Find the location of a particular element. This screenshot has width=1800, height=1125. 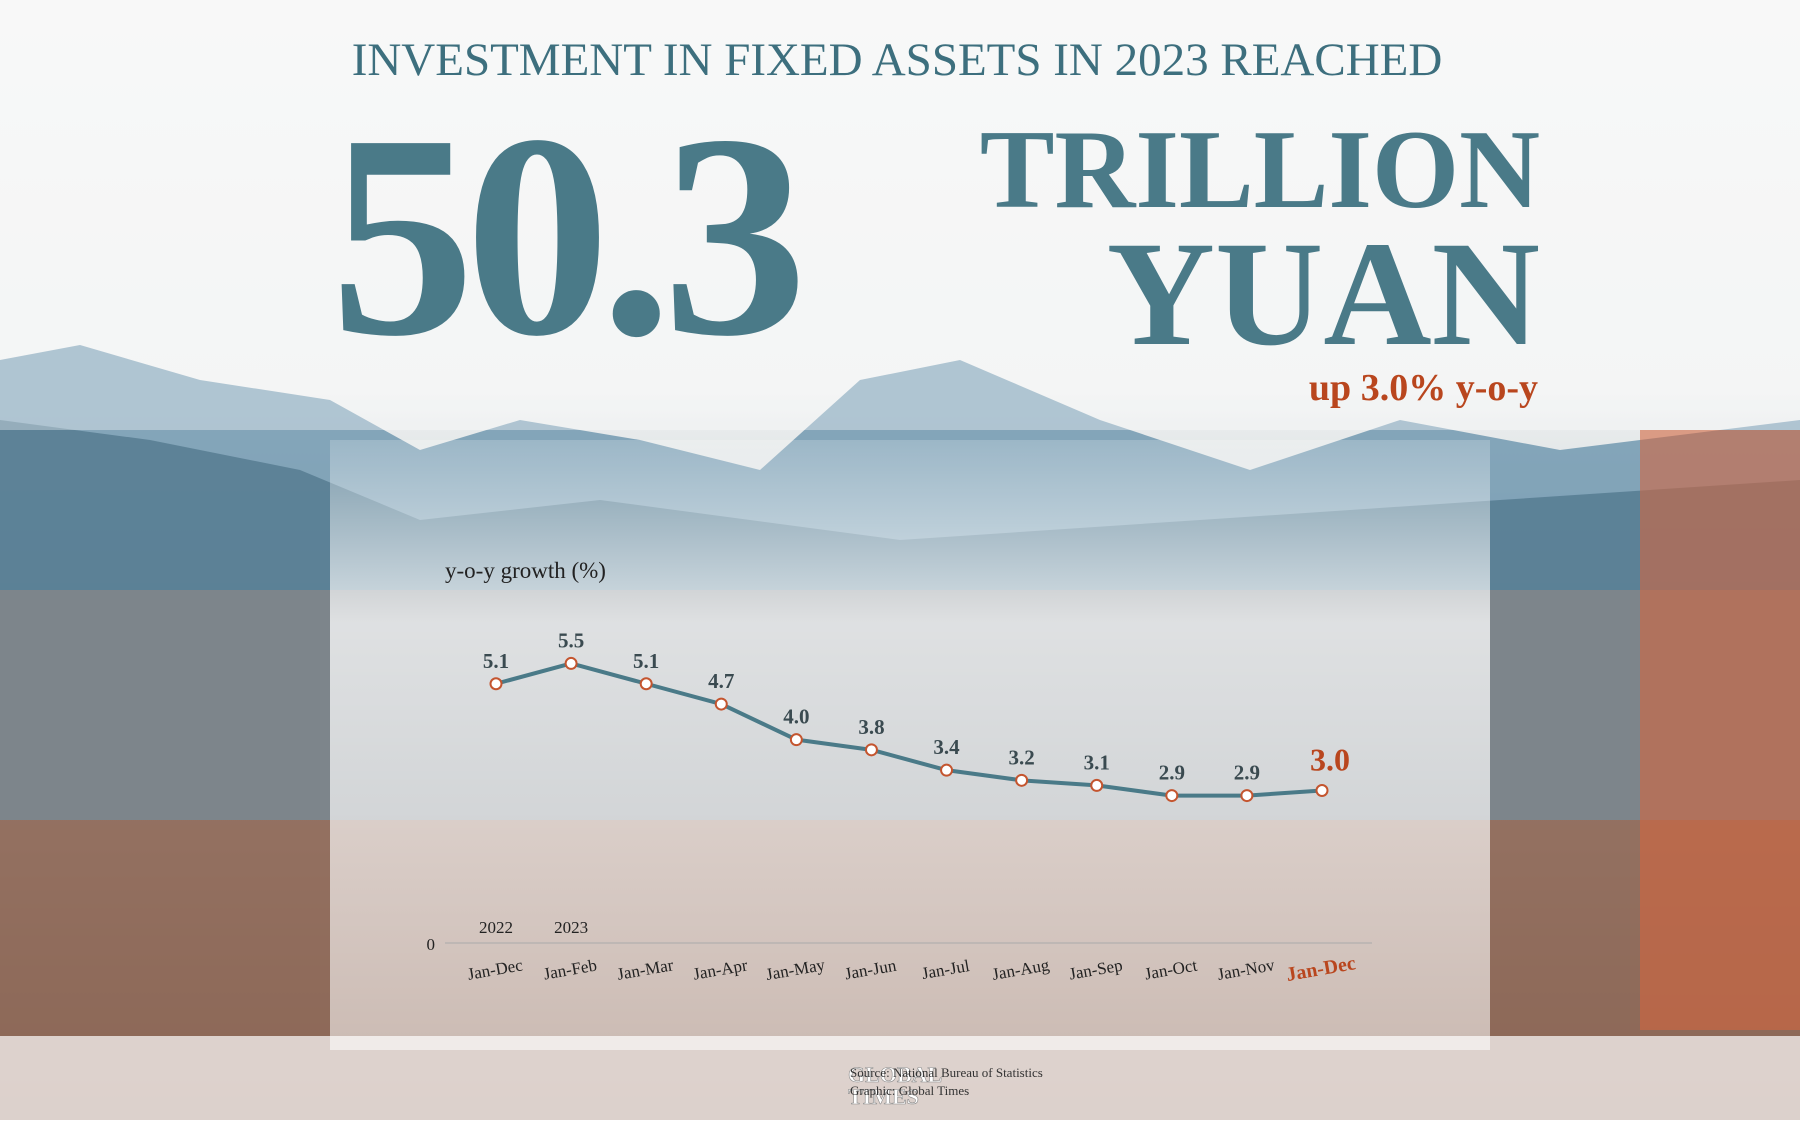

unit-line1: TRILLION is located at coordinates (1260, 170).